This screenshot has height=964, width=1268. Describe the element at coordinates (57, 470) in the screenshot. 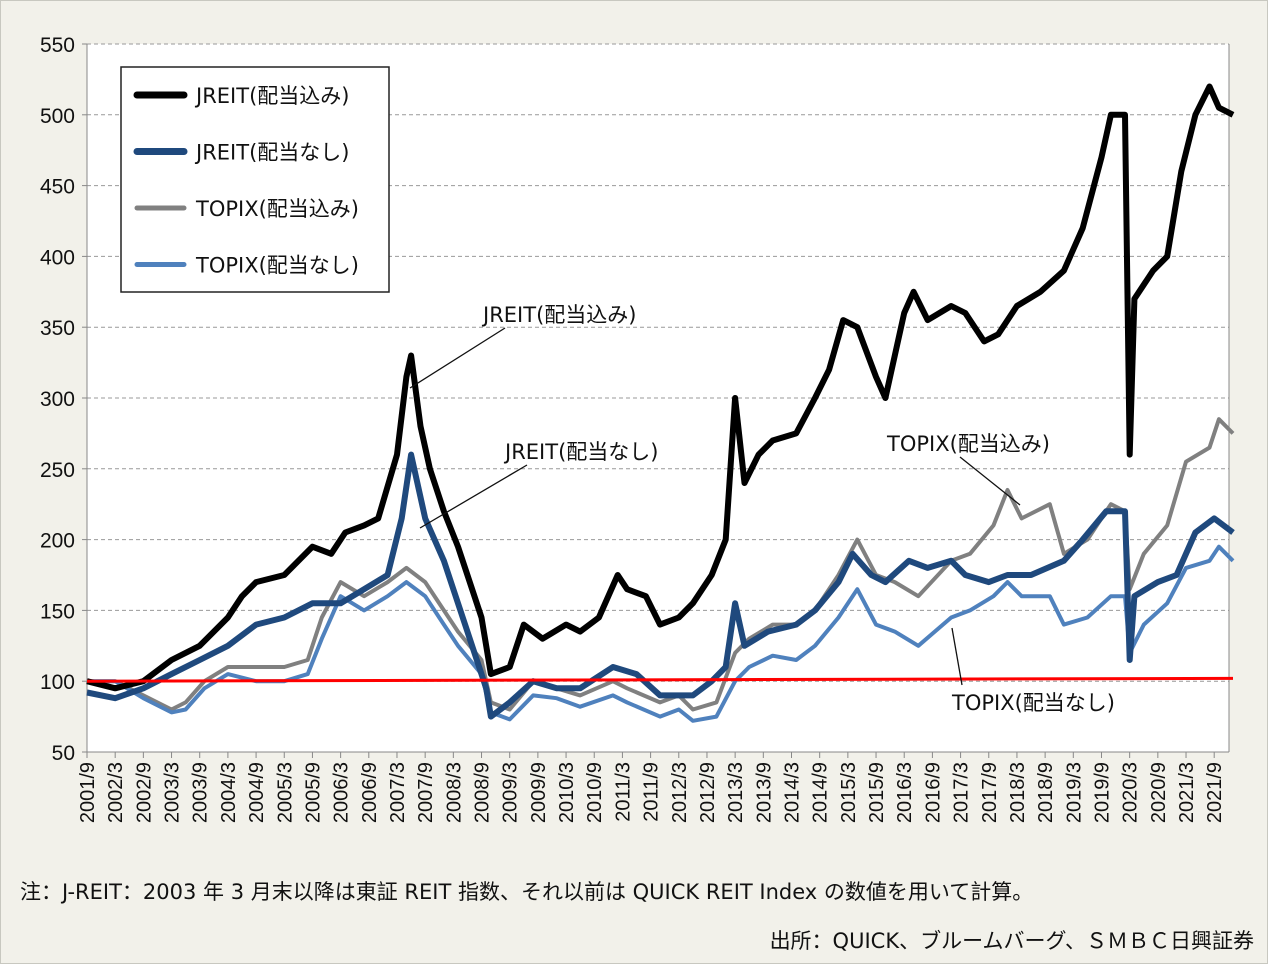

I see `y-tick-label: 250` at that location.